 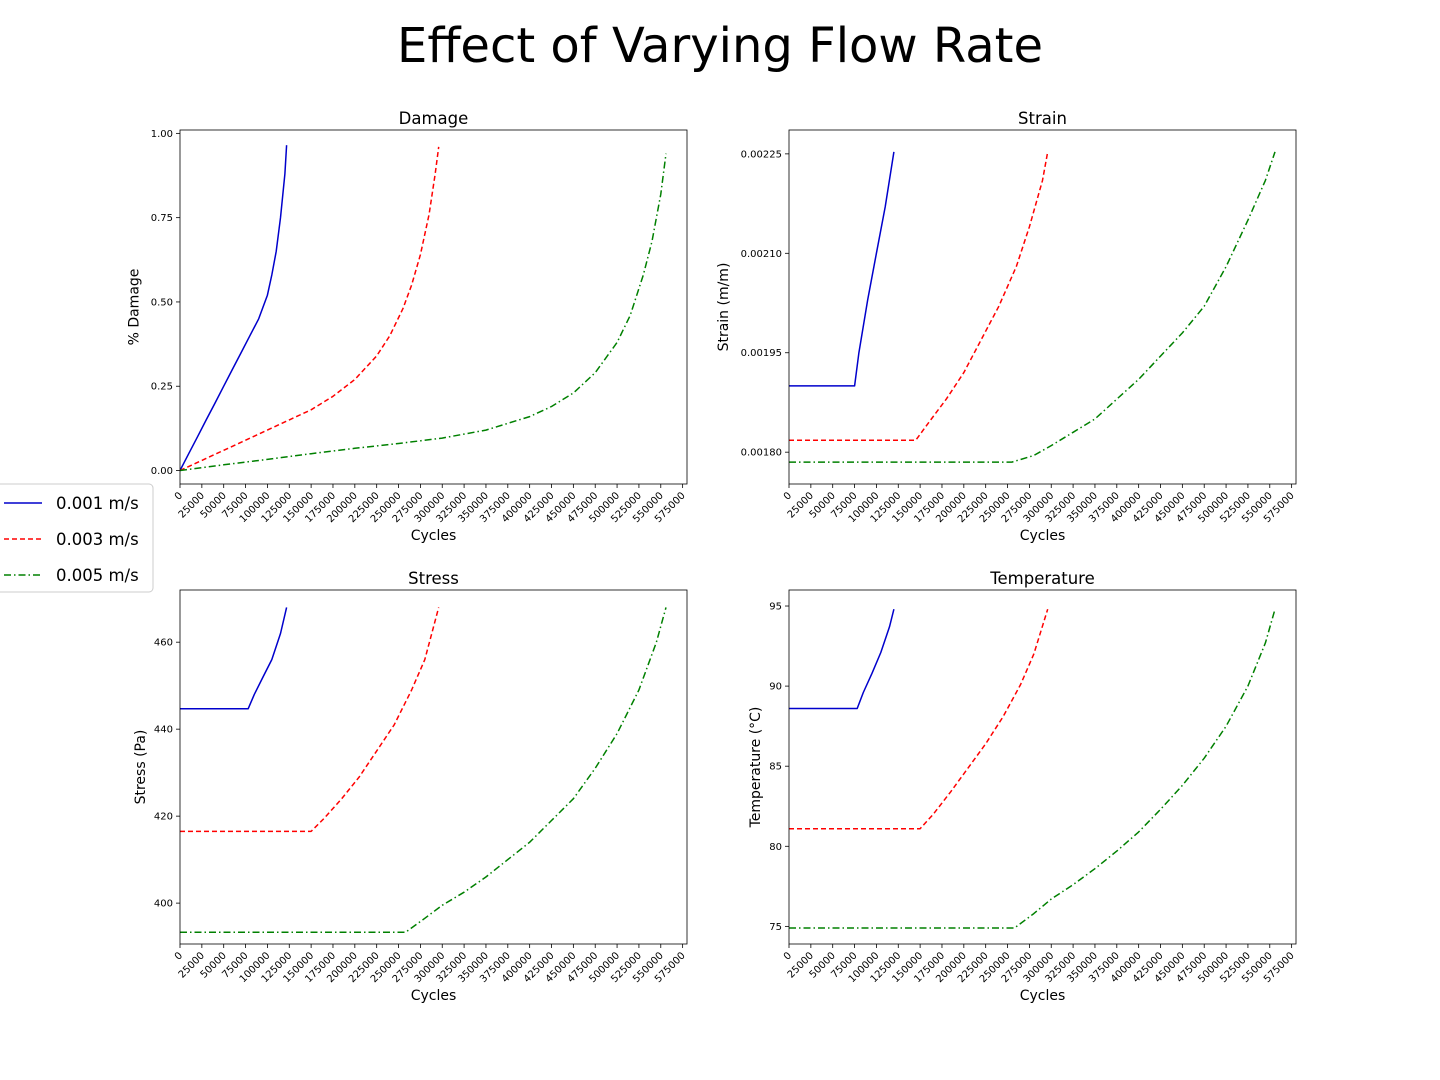 I want to click on y-tick-label: 0.00195, so click(x=761, y=353).